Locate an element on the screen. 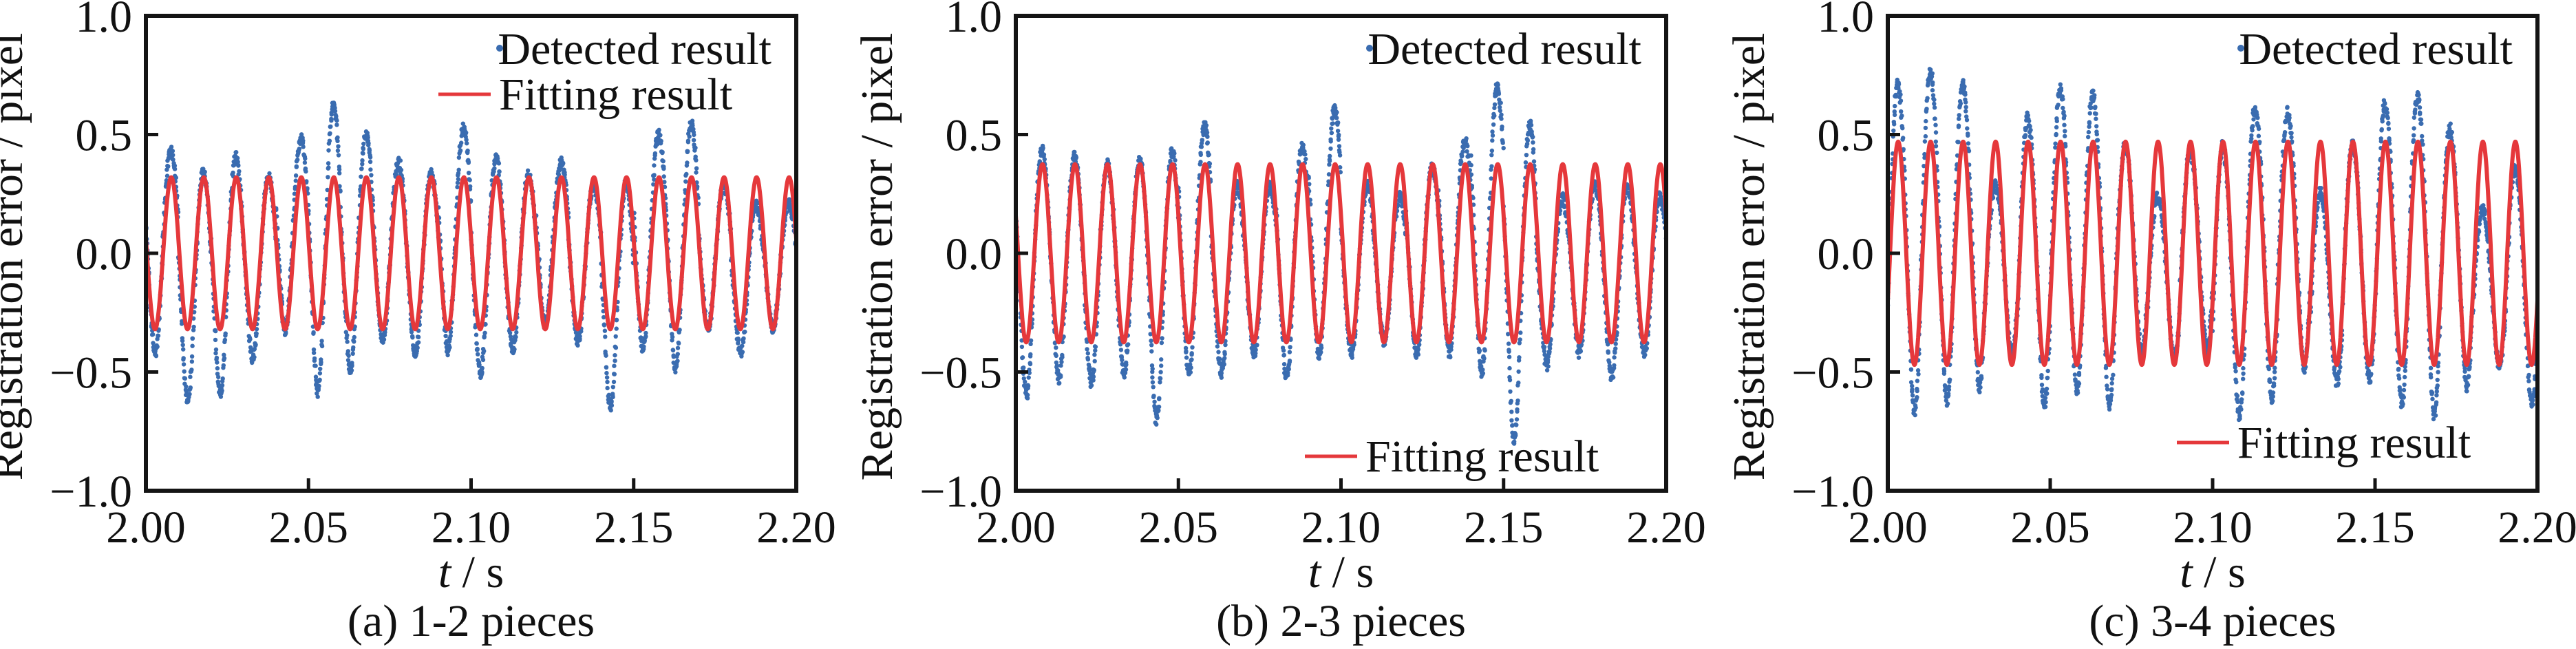 This screenshot has height=649, width=2576. y-axis-label: Registration error / pixel is located at coordinates (16, 257).